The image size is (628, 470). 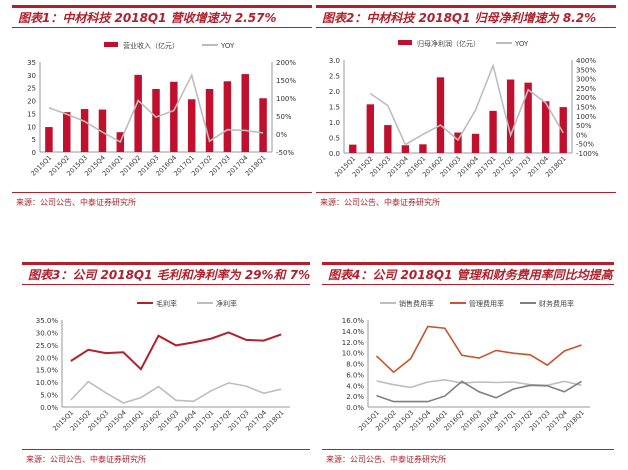 What do you see at coordinates (47, 371) in the screenshot?
I see `y-tick-label: 15.0%` at bounding box center [47, 371].